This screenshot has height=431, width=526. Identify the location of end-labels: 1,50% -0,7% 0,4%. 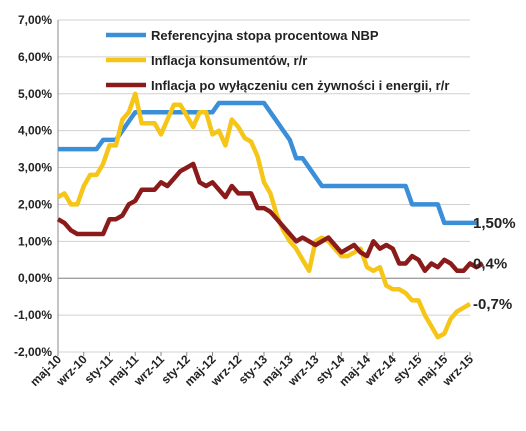
(494, 264).